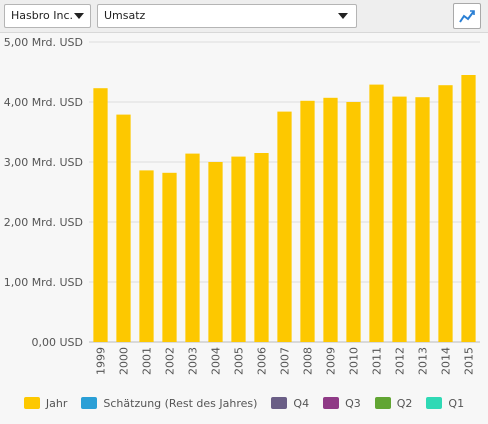  Describe the element at coordinates (331, 361) in the screenshot. I see `x-tick-label: 2009` at that location.